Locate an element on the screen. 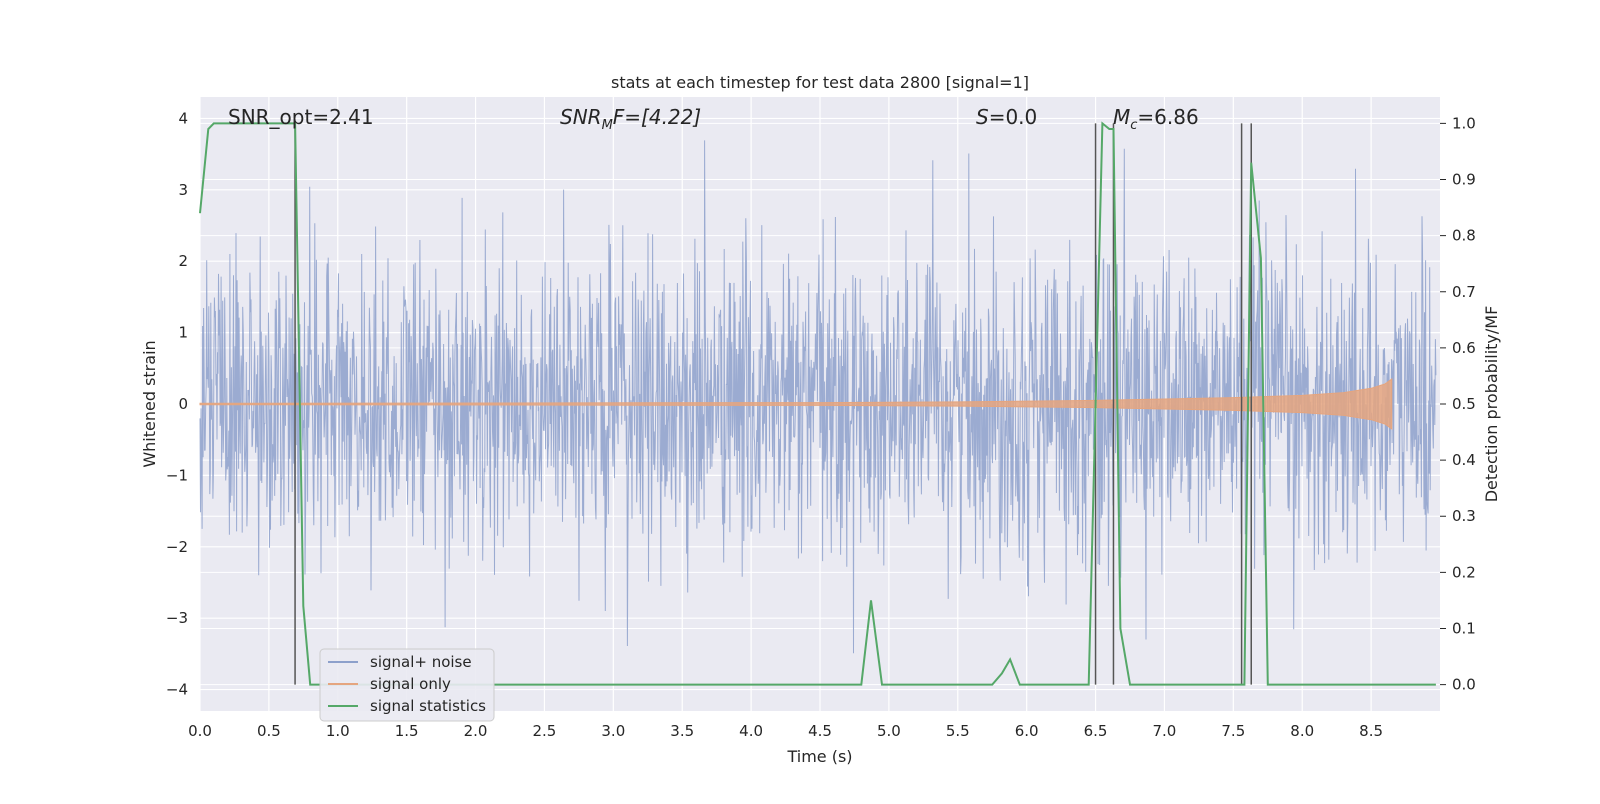 Image resolution: width=1600 pixels, height=804 pixels. y-right-ticks: 1.0 0.9 0.8 0.7 0.6 0.5 0.4 0.3 0.2 0.1 0.0 is located at coordinates (1458, 404).